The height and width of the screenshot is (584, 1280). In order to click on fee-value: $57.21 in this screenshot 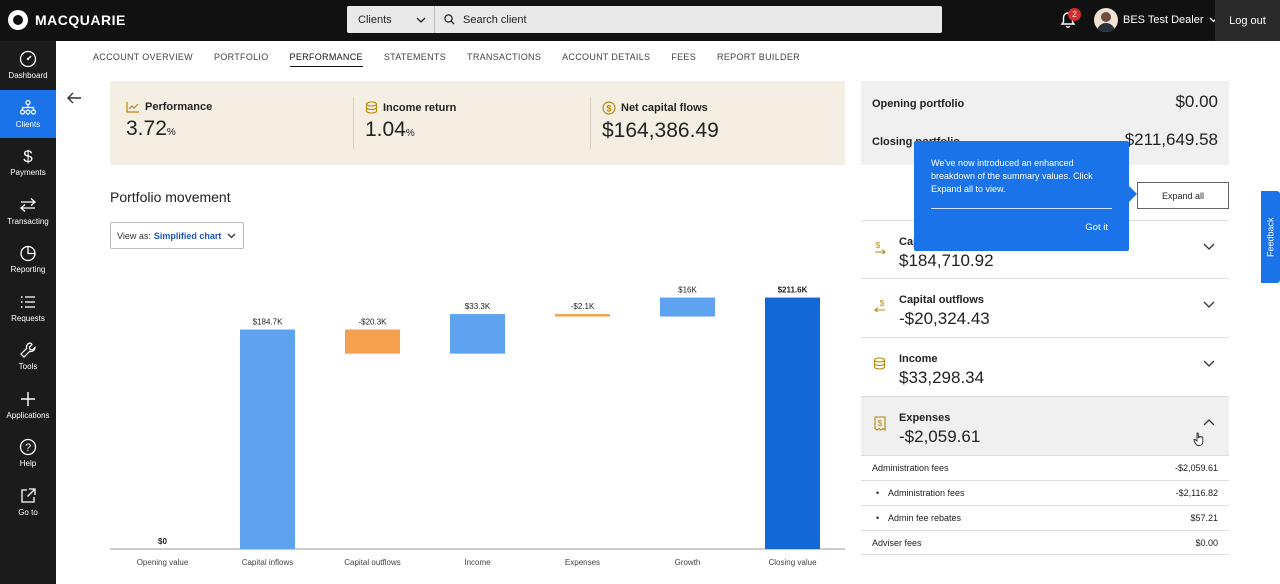, I will do `click(1204, 518)`.